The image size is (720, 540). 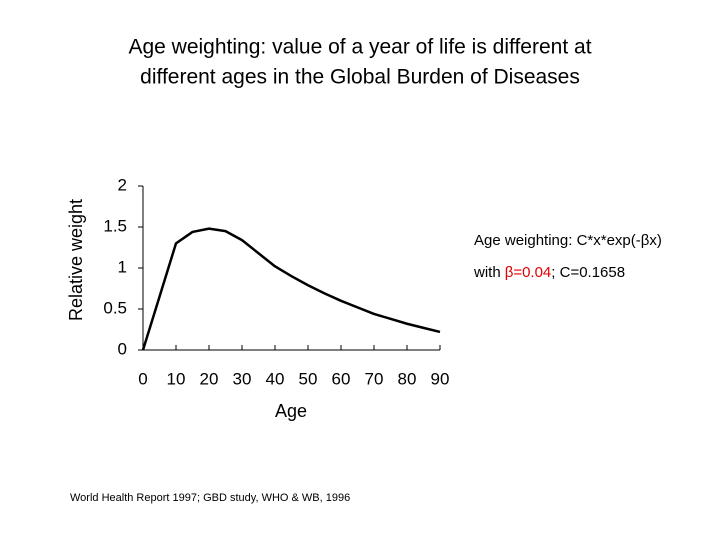 What do you see at coordinates (76, 260) in the screenshot?
I see `y-axis-label: Relative weight` at bounding box center [76, 260].